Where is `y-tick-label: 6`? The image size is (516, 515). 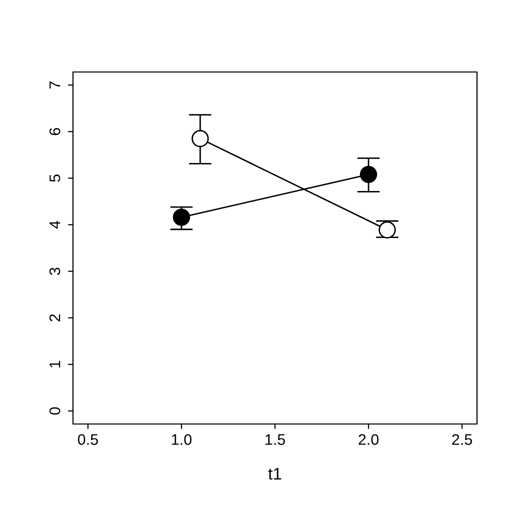
y-tick-label: 6 is located at coordinates (54, 132).